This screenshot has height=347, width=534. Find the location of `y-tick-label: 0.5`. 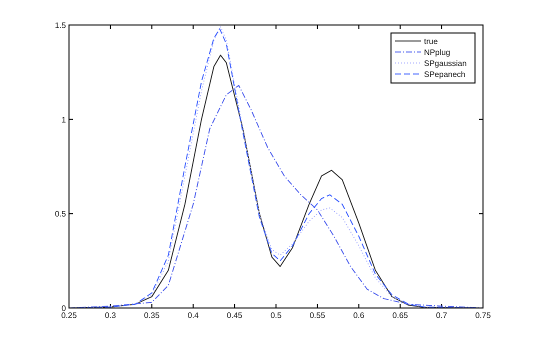

y-tick-label: 0.5 is located at coordinates (60, 214).